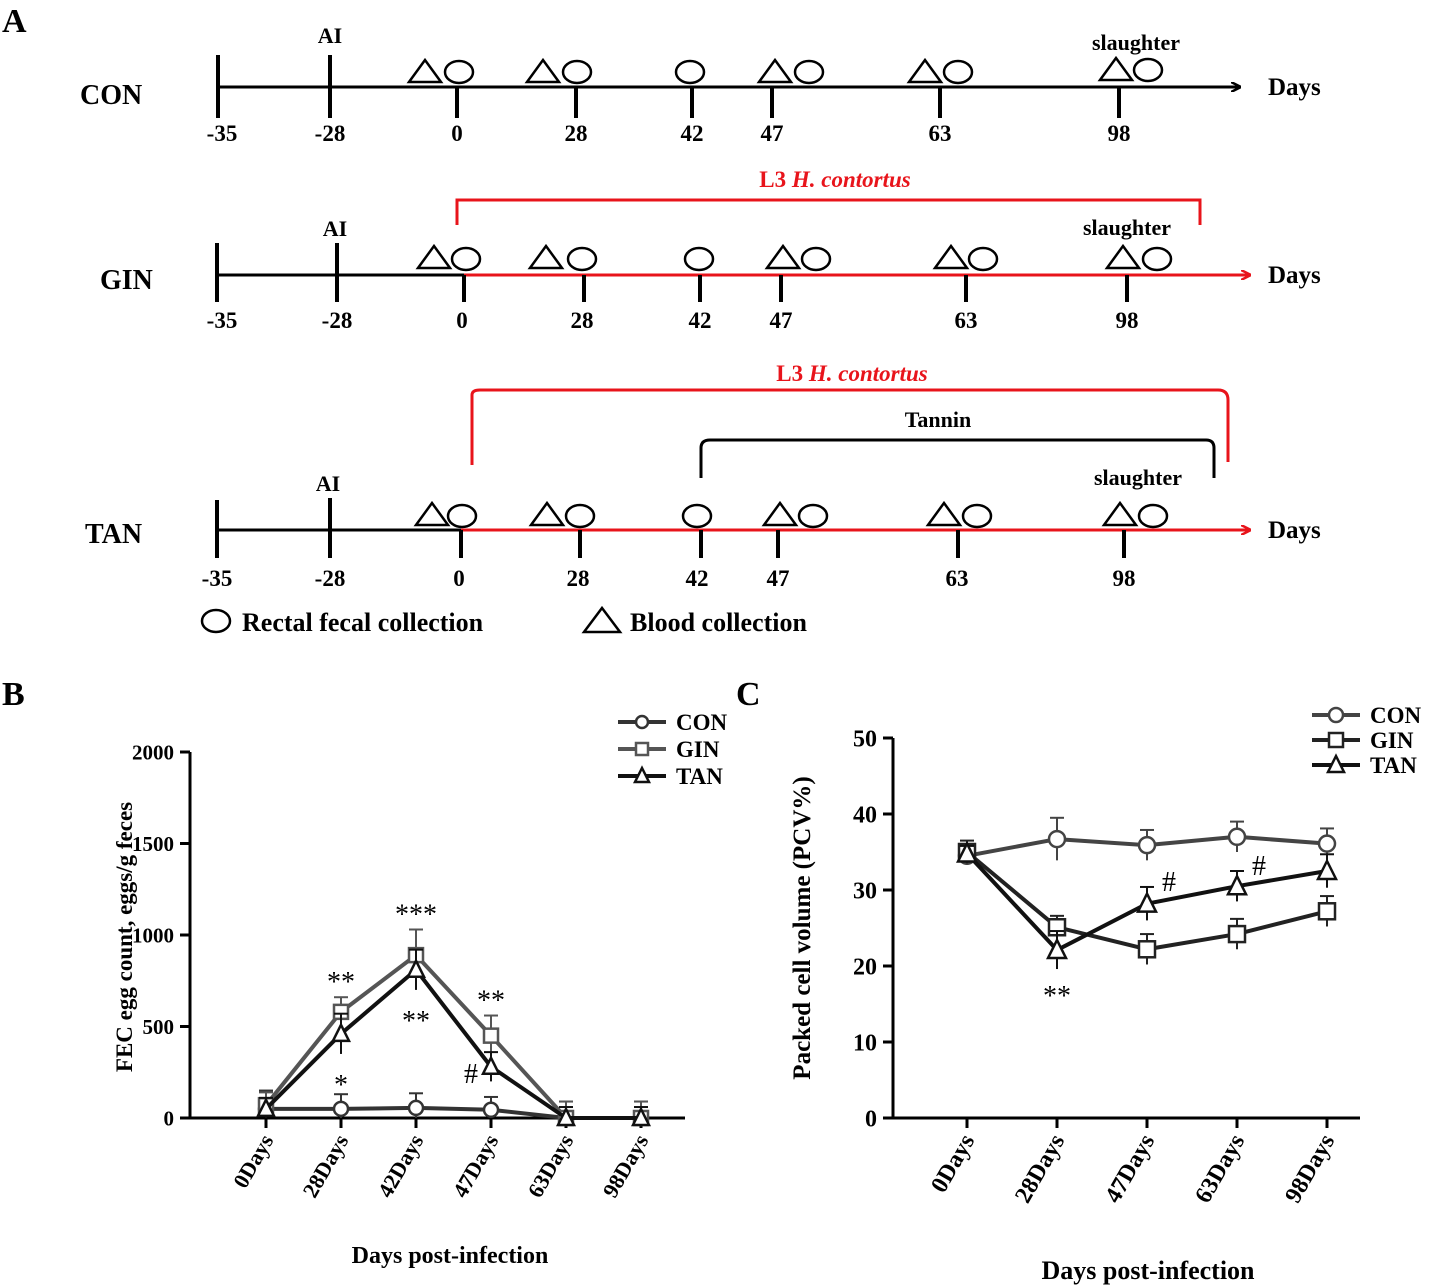 The height and width of the screenshot is (1288, 1429). Describe the element at coordinates (363, 622) in the screenshot. I see `legend-fecal-label: Rectal fecal collection` at that location.